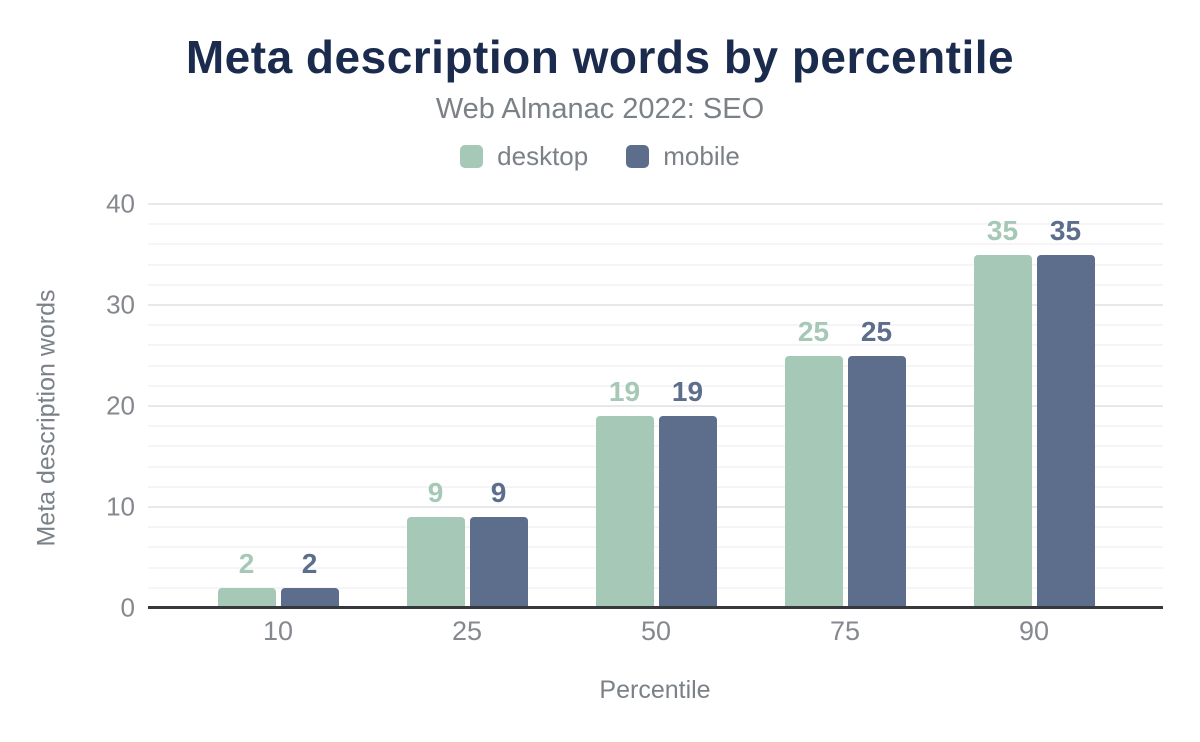 The image size is (1200, 742). Describe the element at coordinates (687, 392) in the screenshot. I see `bar-value-label-mobile-p50: 19` at that location.